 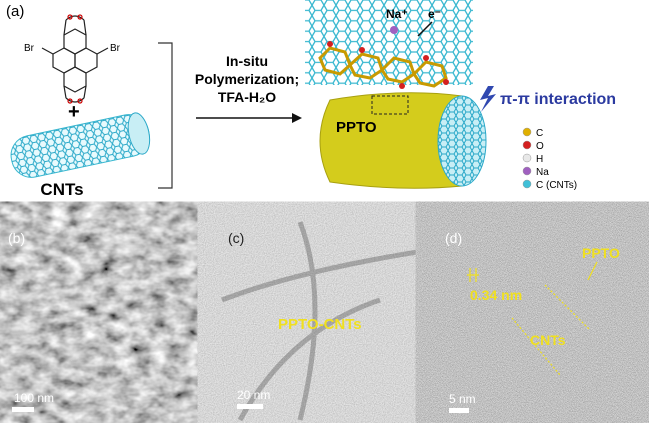 I want to click on bracket, so click(x=165, y=115).